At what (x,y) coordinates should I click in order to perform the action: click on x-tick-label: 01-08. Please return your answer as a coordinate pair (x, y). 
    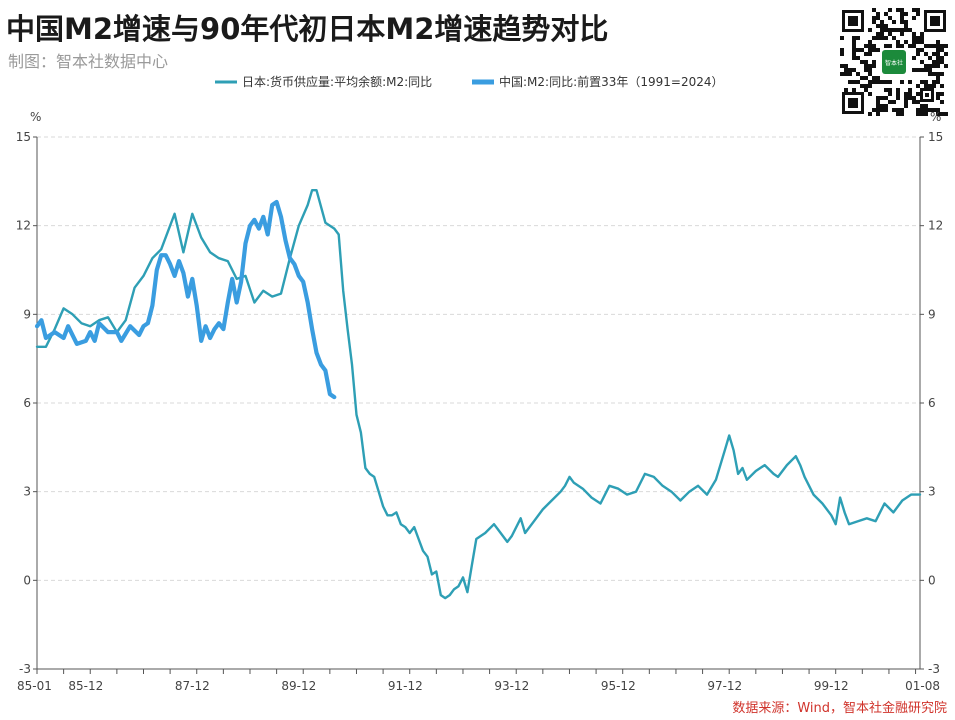
    Looking at the image, I should click on (922, 686).